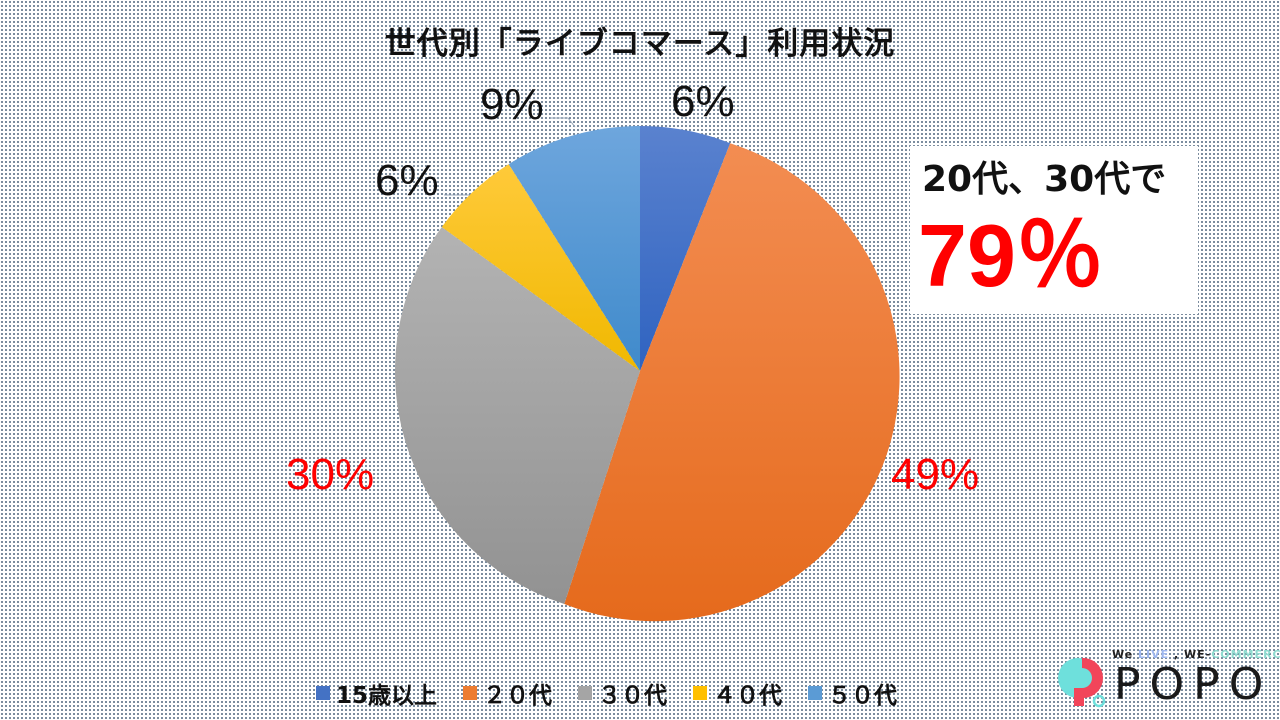  Describe the element at coordinates (703, 101) in the screenshot. I see `data-label-15-over: 6%` at that location.